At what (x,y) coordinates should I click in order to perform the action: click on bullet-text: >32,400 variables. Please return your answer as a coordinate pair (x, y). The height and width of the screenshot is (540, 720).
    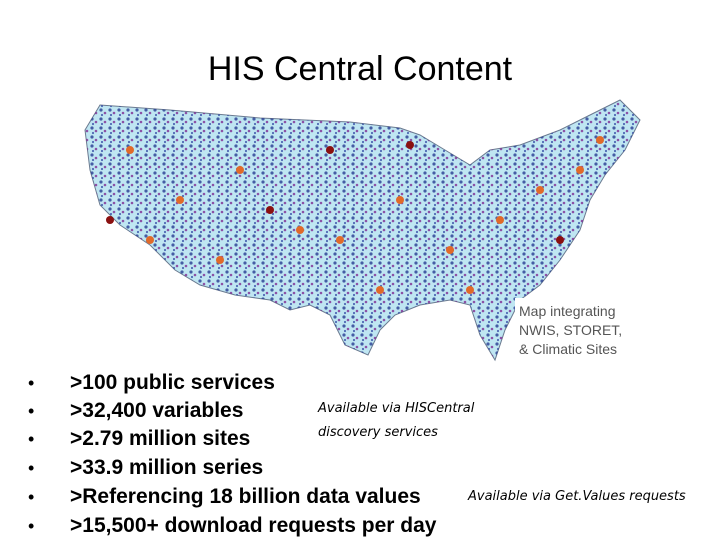
    Looking at the image, I should click on (156, 410).